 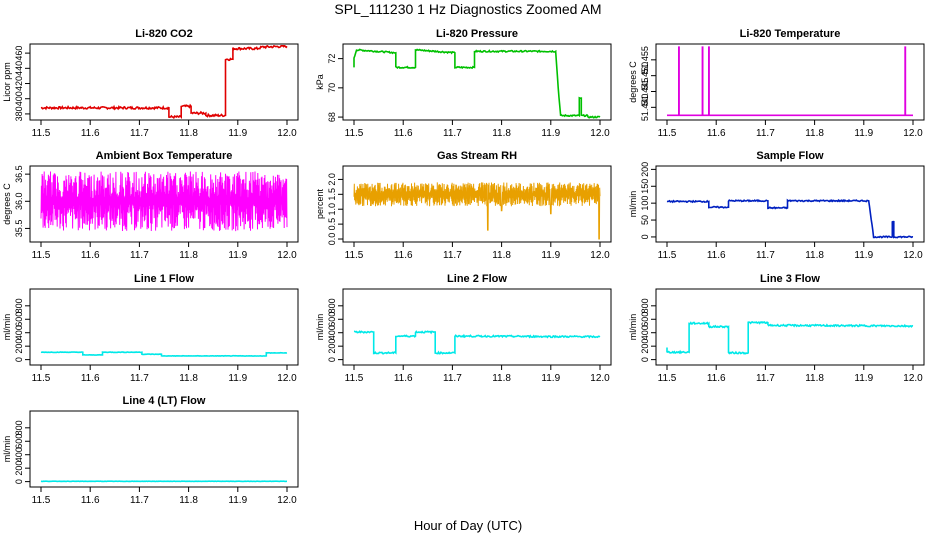 I want to click on y-tick-label: 0.5, so click(x=332, y=224).